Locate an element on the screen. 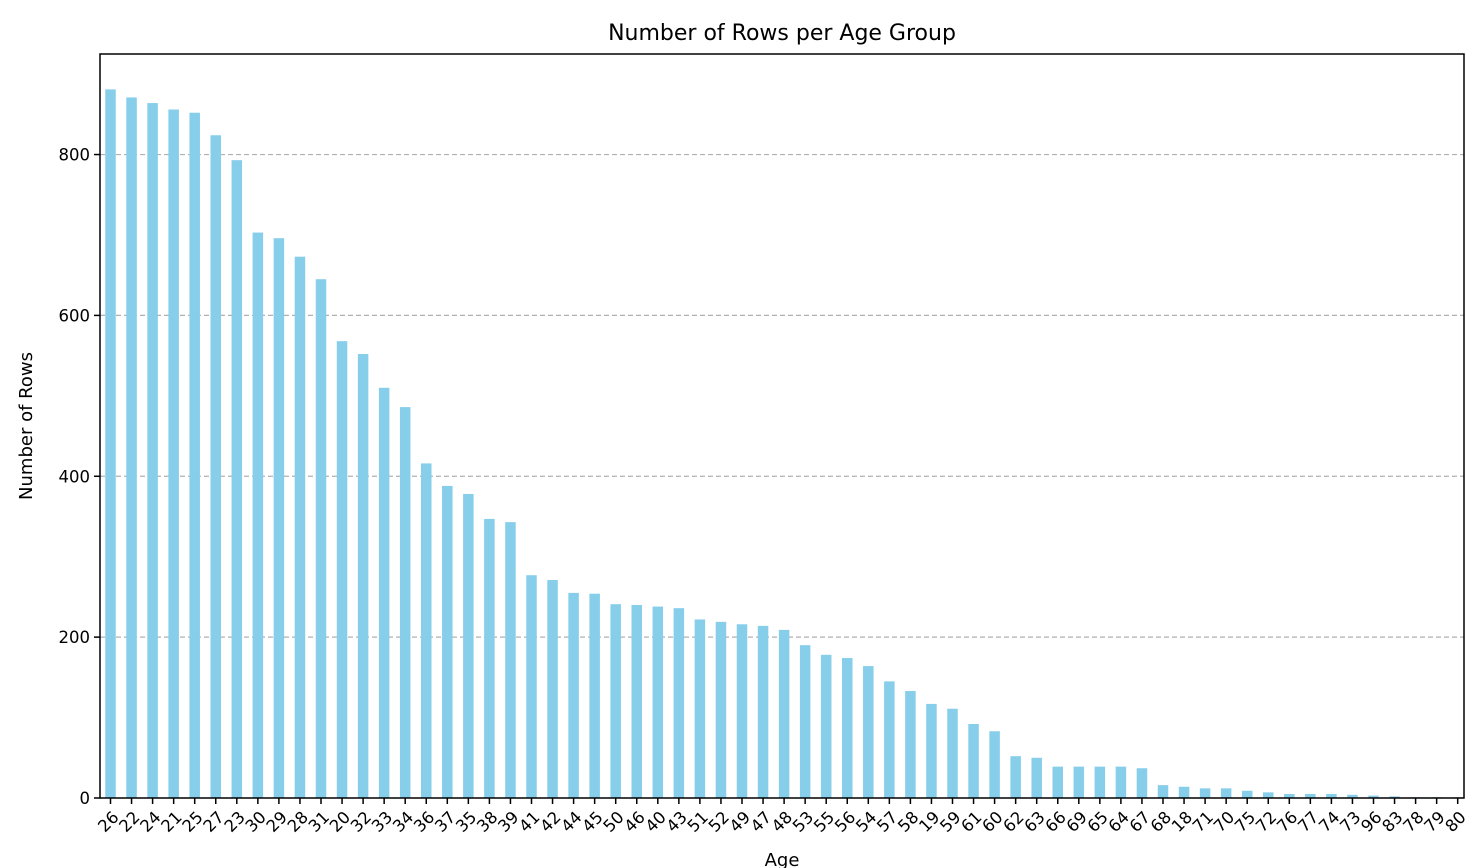 The height and width of the screenshot is (868, 1480). x-axis-label: Age is located at coordinates (782, 859).